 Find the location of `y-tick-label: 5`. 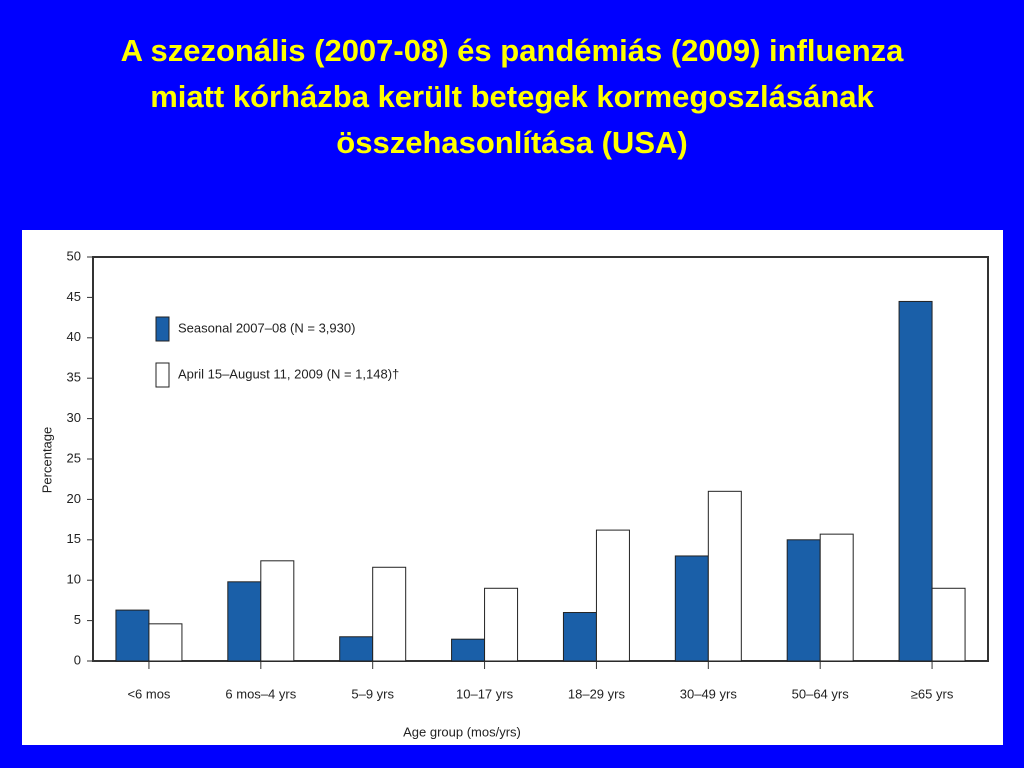

y-tick-label: 5 is located at coordinates (77, 619).